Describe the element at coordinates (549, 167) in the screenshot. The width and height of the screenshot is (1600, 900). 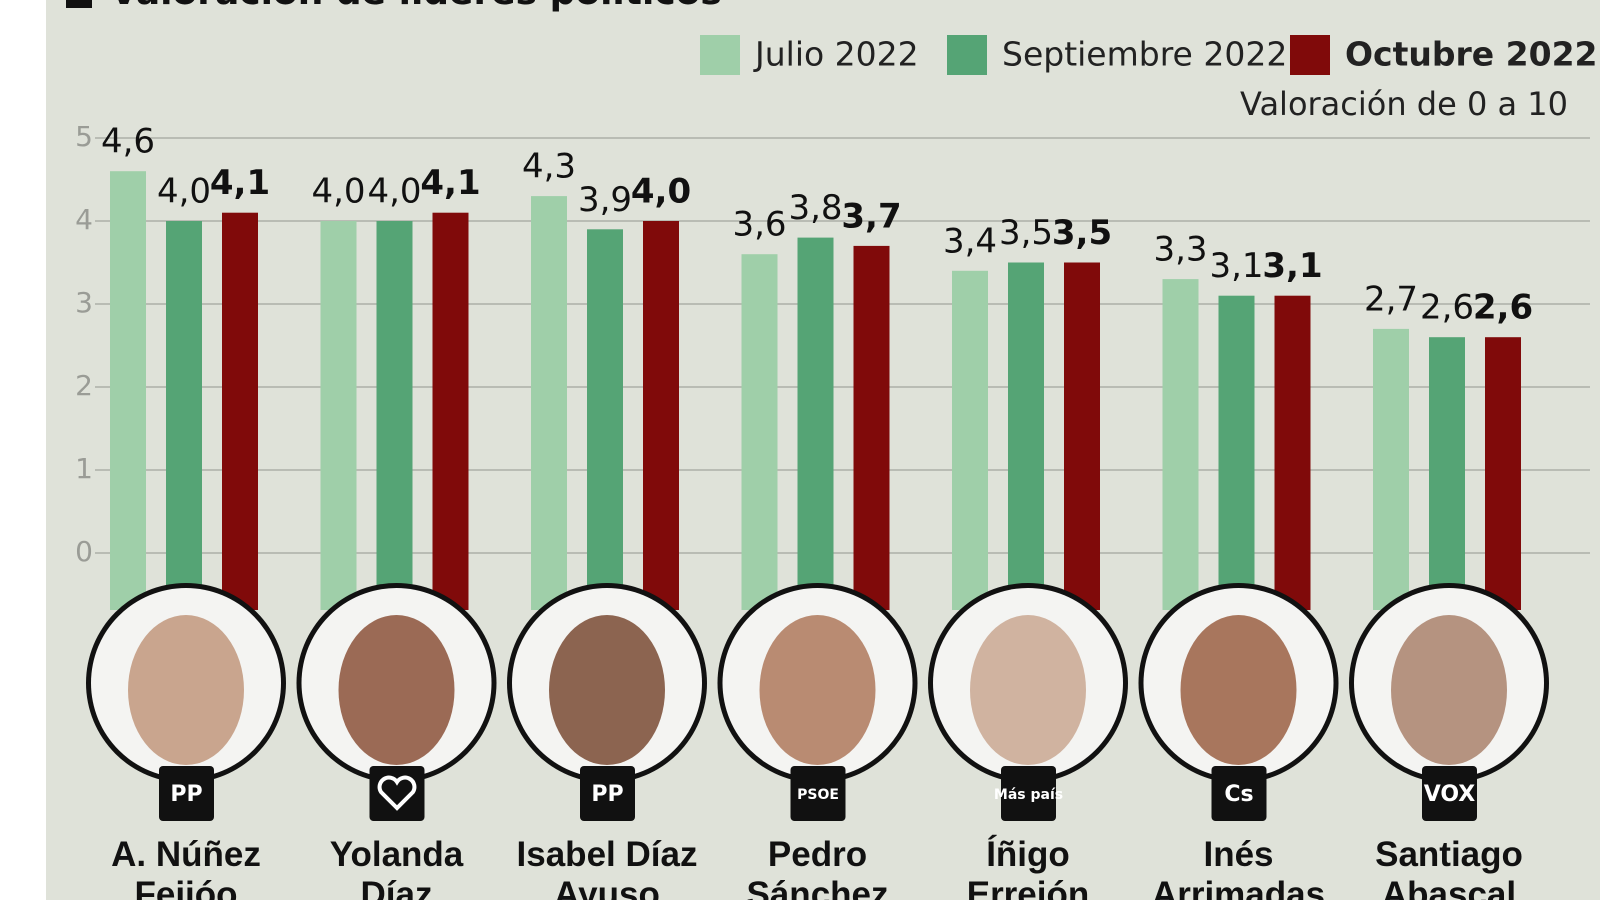
I see `value-label: 4,3` at that location.